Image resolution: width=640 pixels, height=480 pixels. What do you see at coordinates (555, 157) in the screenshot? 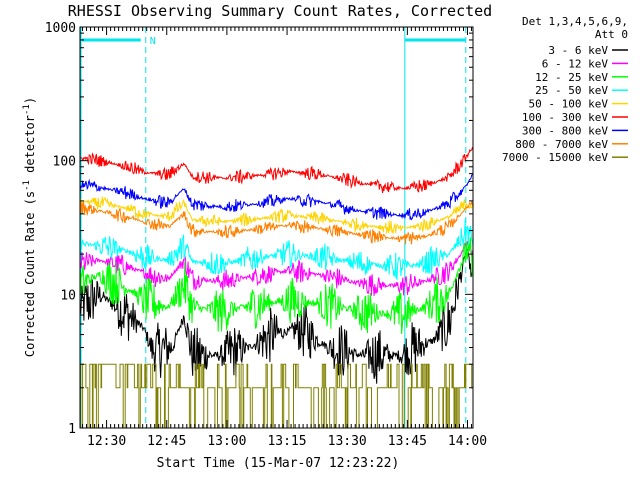
I see `legend-label: 7000 - 15000 keV` at bounding box center [555, 157].